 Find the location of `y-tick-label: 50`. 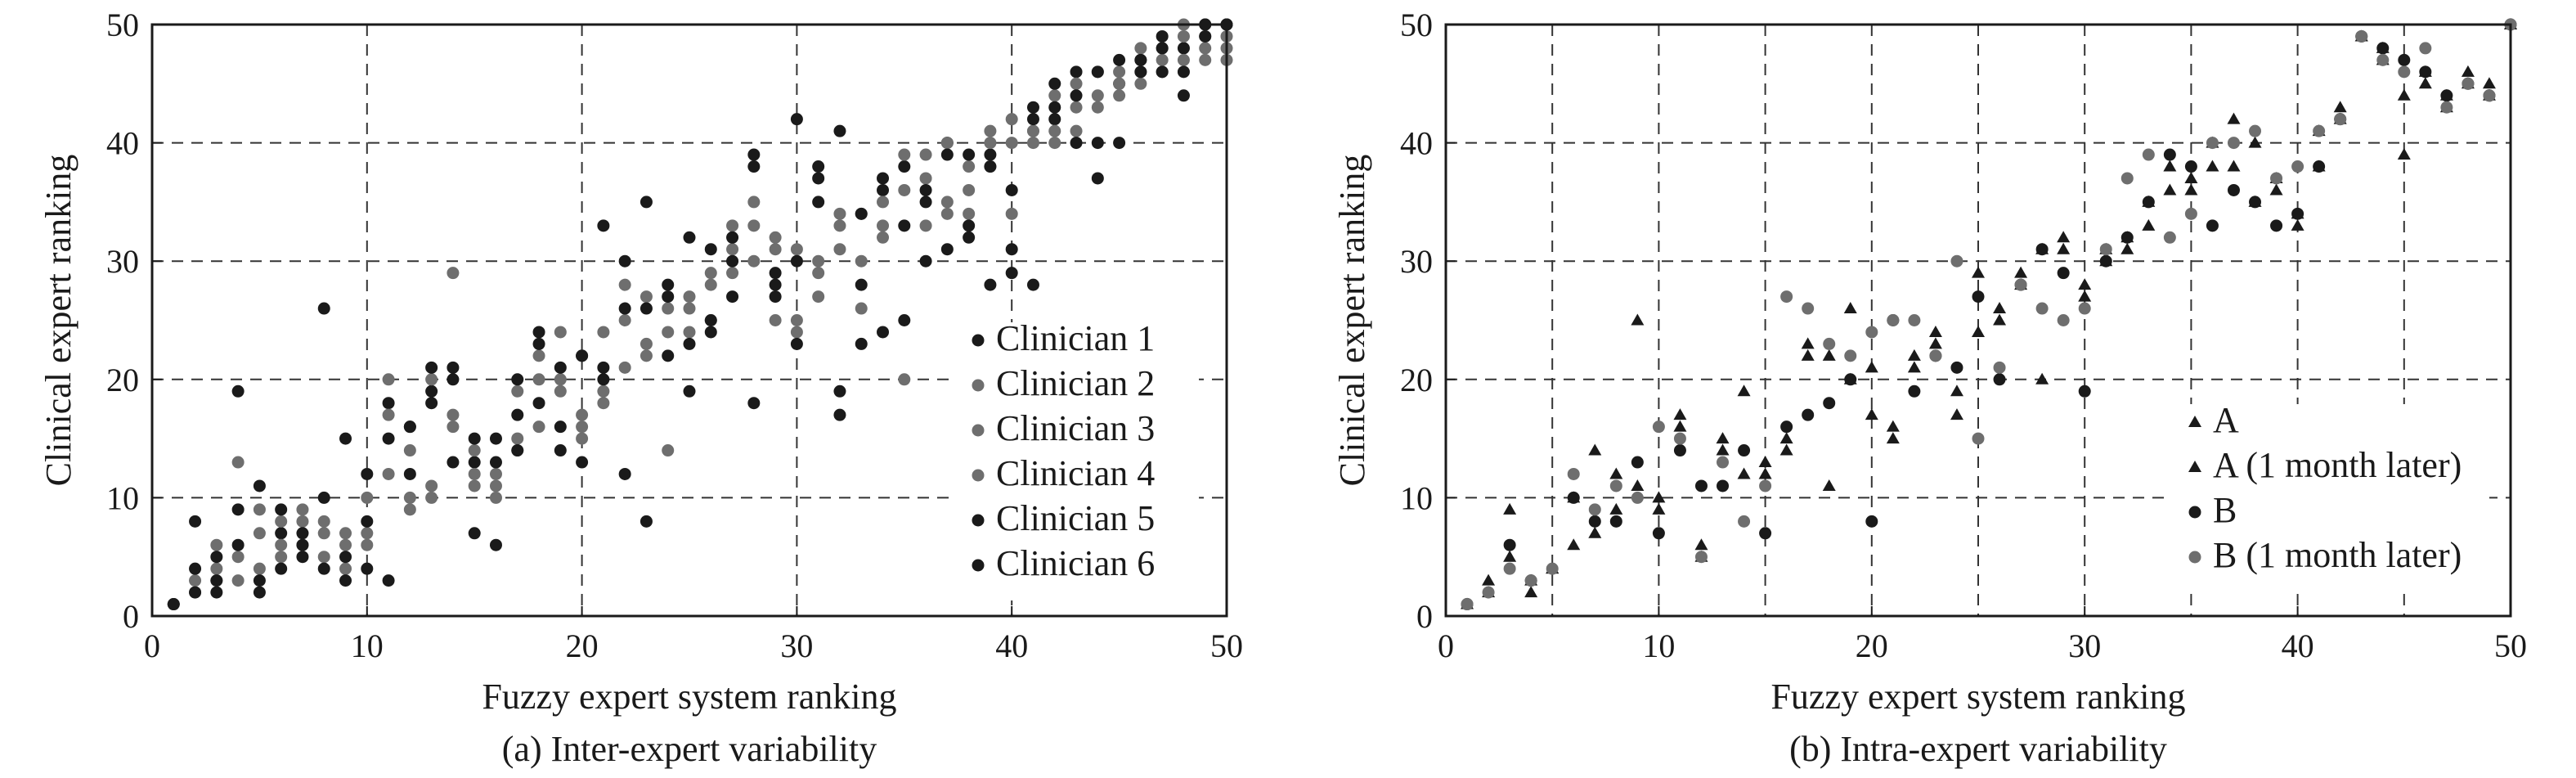

y-tick-label: 50 is located at coordinates (1416, 25).